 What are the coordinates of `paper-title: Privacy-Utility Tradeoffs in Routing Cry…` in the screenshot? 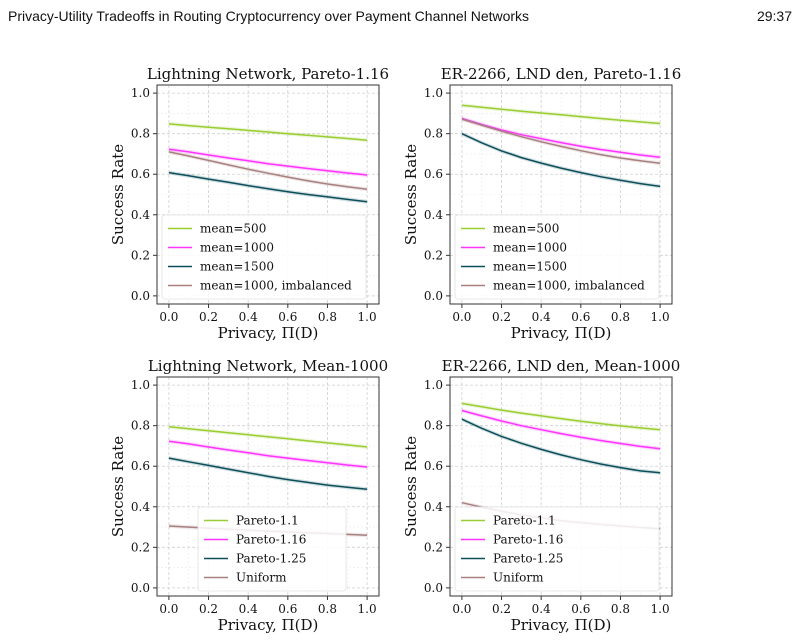 It's located at (269, 16).